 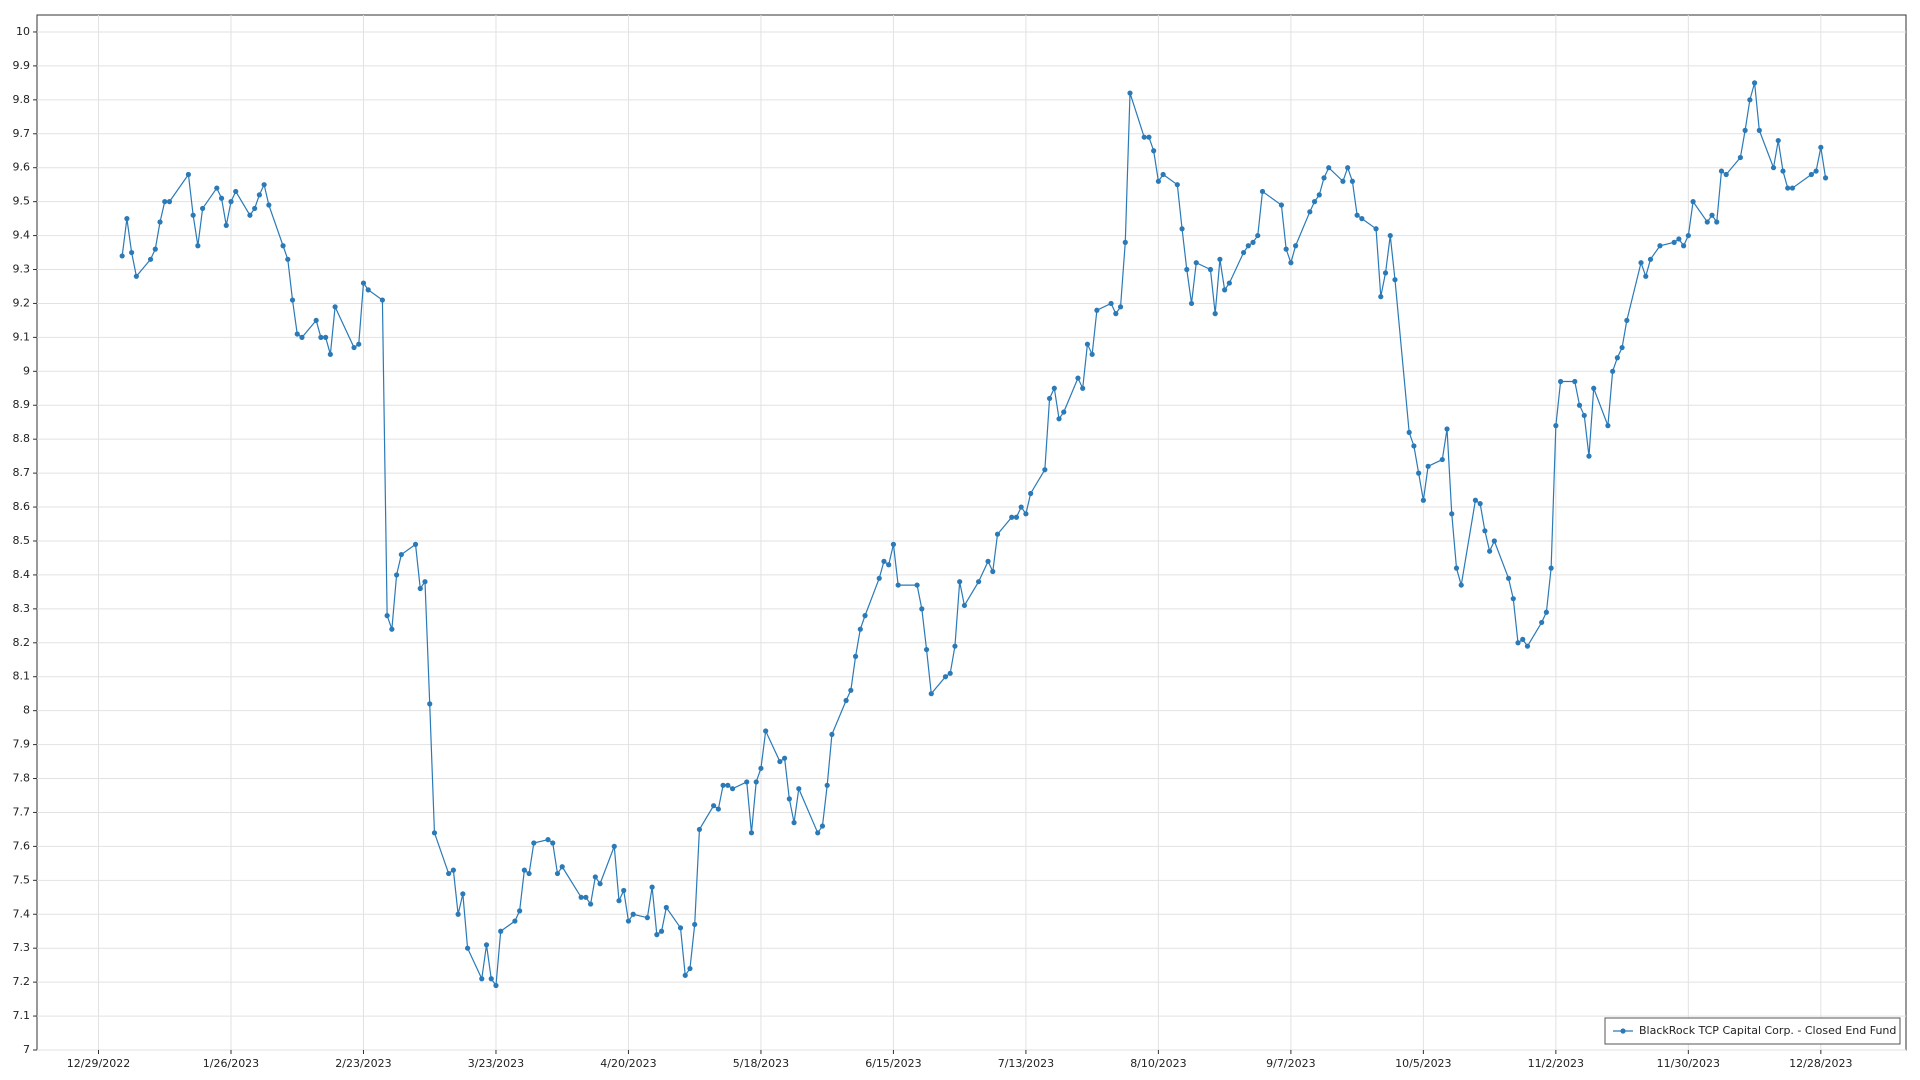 I want to click on x-tick-label: 5/18/2023, so click(x=761, y=1063).